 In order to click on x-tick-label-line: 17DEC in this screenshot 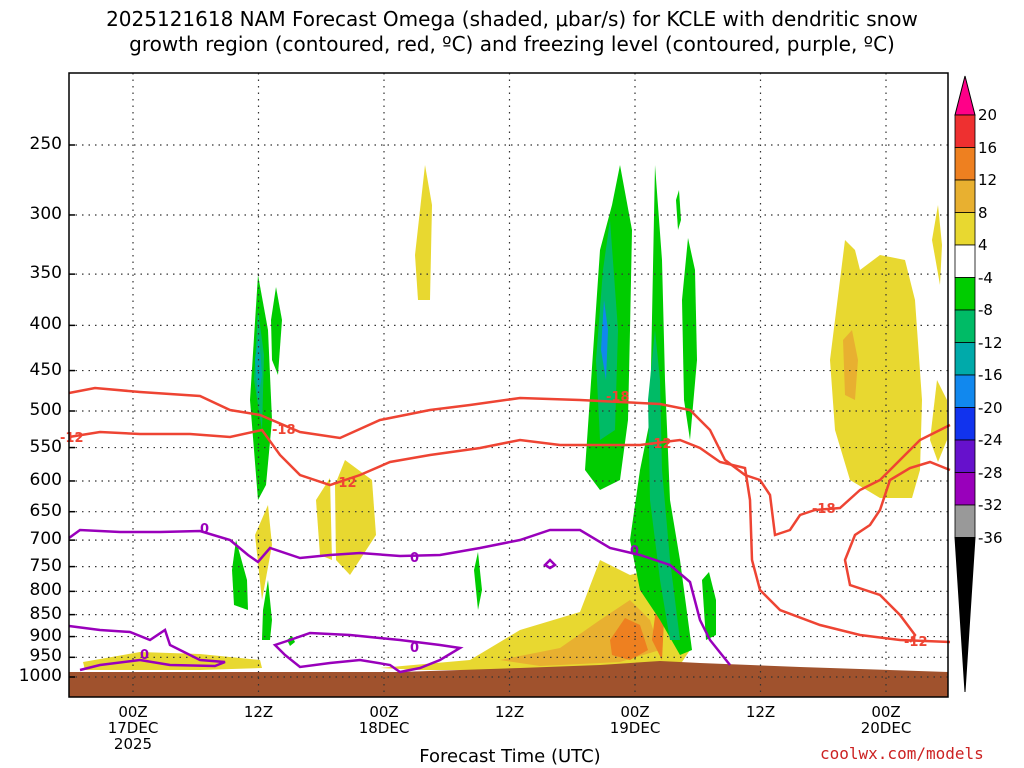, I will do `click(133, 728)`.